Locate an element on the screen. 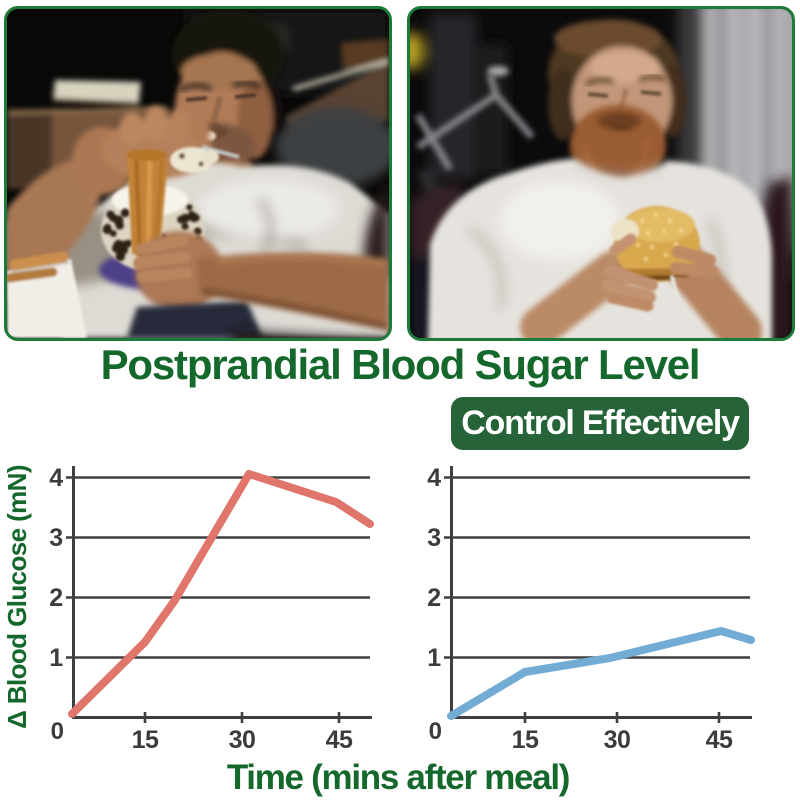 This screenshot has height=800, width=800. svg-text: Δ Blood Glucose (mN) is located at coordinates (17, 597).